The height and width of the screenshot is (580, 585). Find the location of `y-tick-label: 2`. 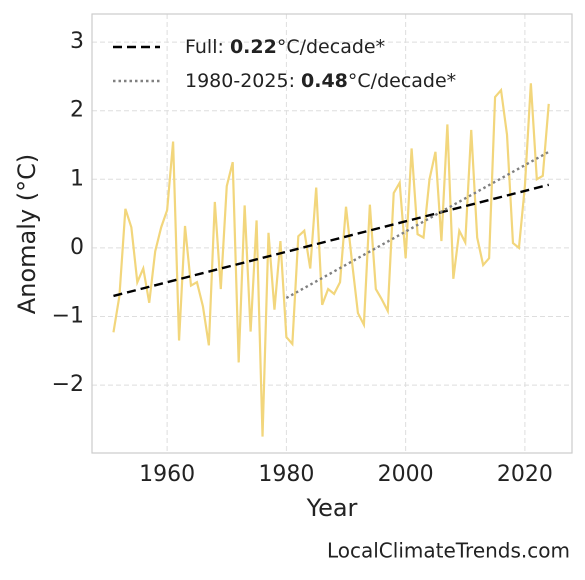

y-tick-label: 2 is located at coordinates (77, 110).